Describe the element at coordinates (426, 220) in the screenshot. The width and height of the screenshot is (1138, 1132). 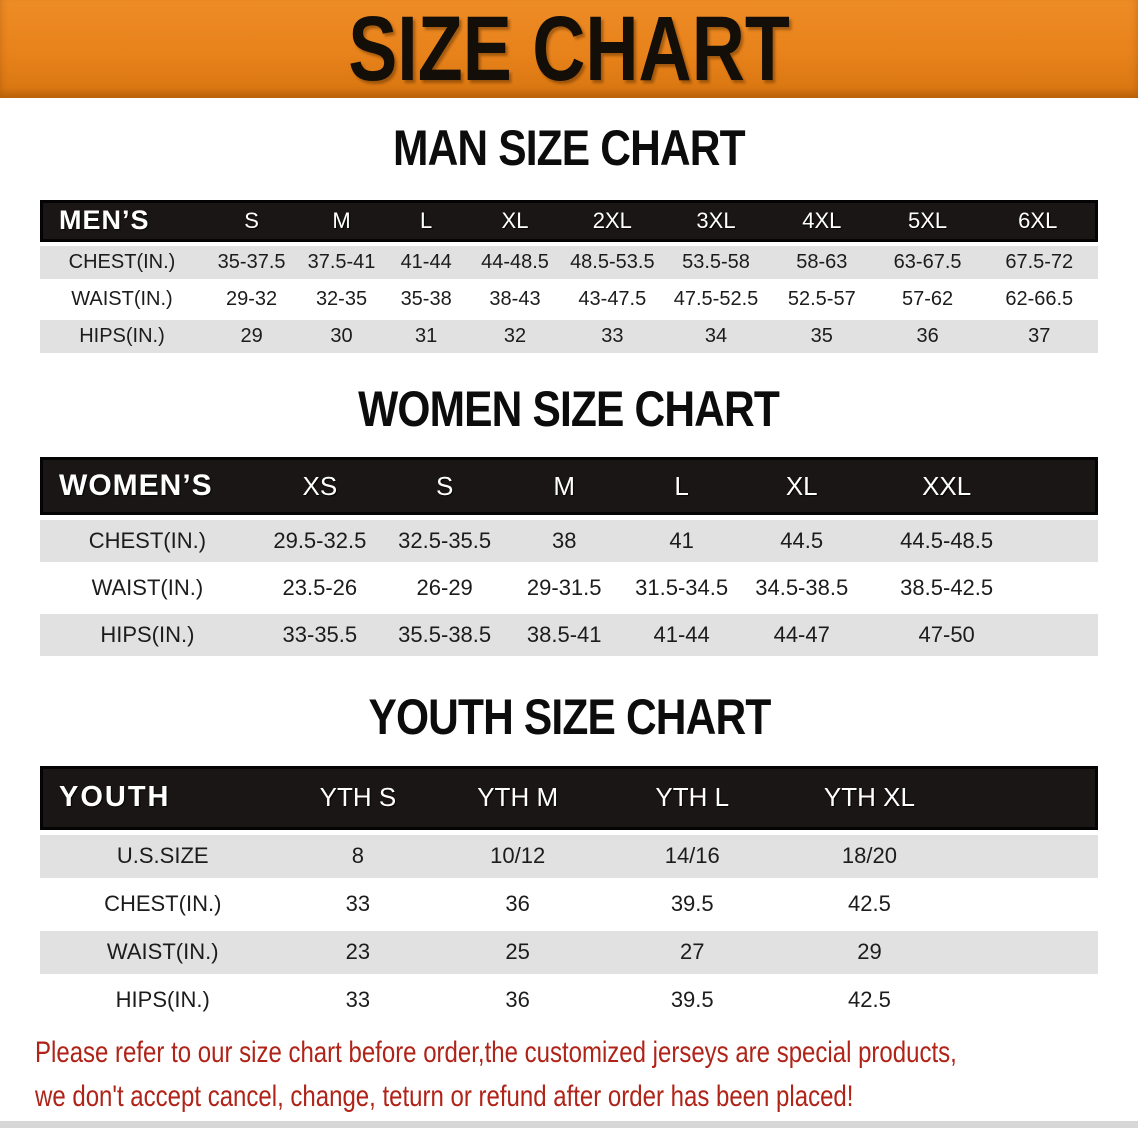
I see `mens-col-header: L` at that location.